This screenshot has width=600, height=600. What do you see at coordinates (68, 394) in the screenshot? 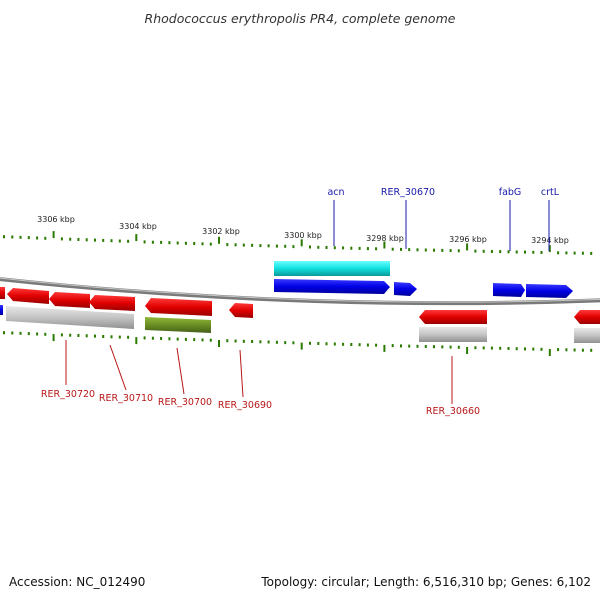
I see `gene-label-rer-30720: RER_30720` at bounding box center [68, 394].